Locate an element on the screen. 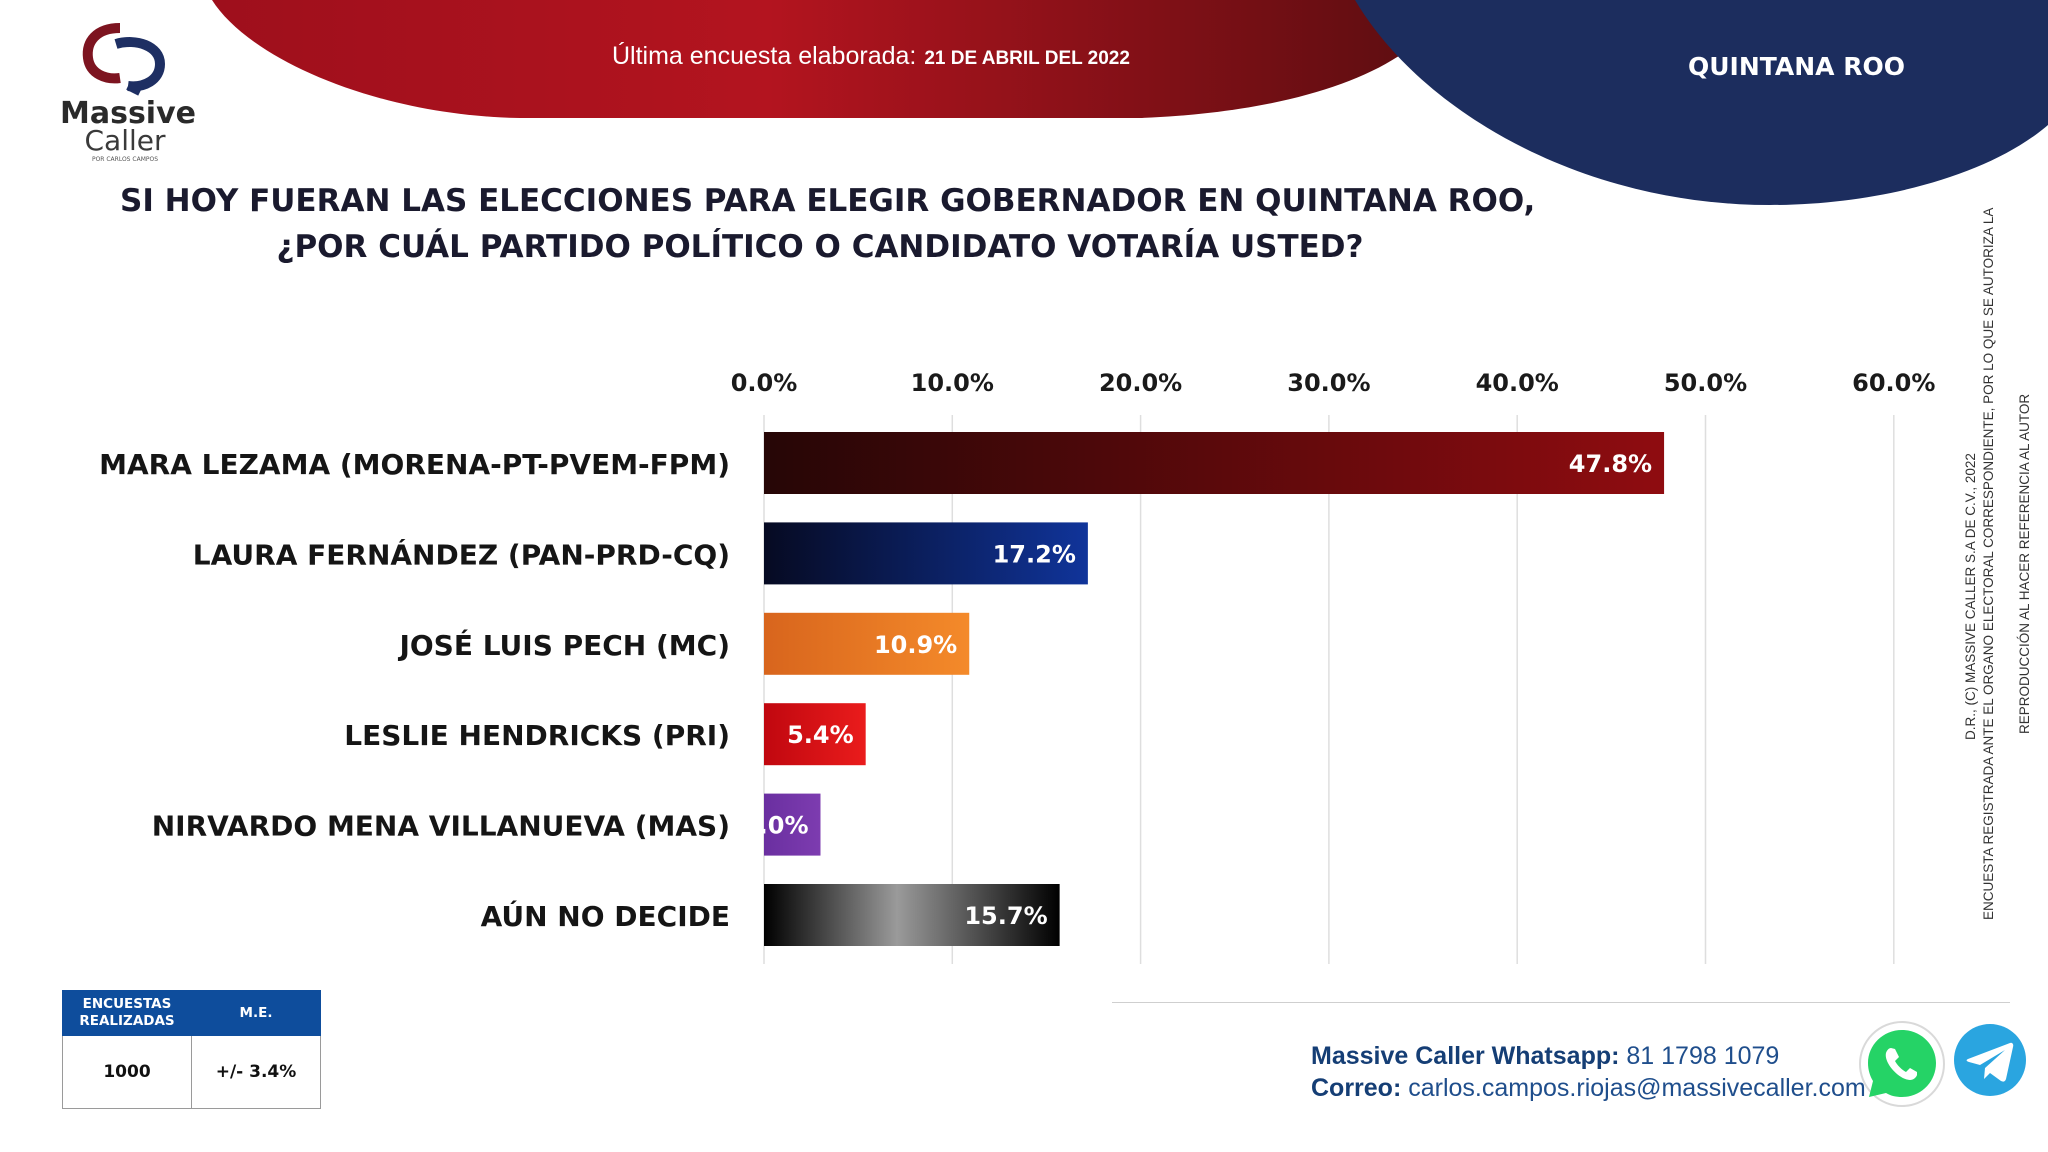  bar-value-label: 17.2% is located at coordinates (1034, 554).